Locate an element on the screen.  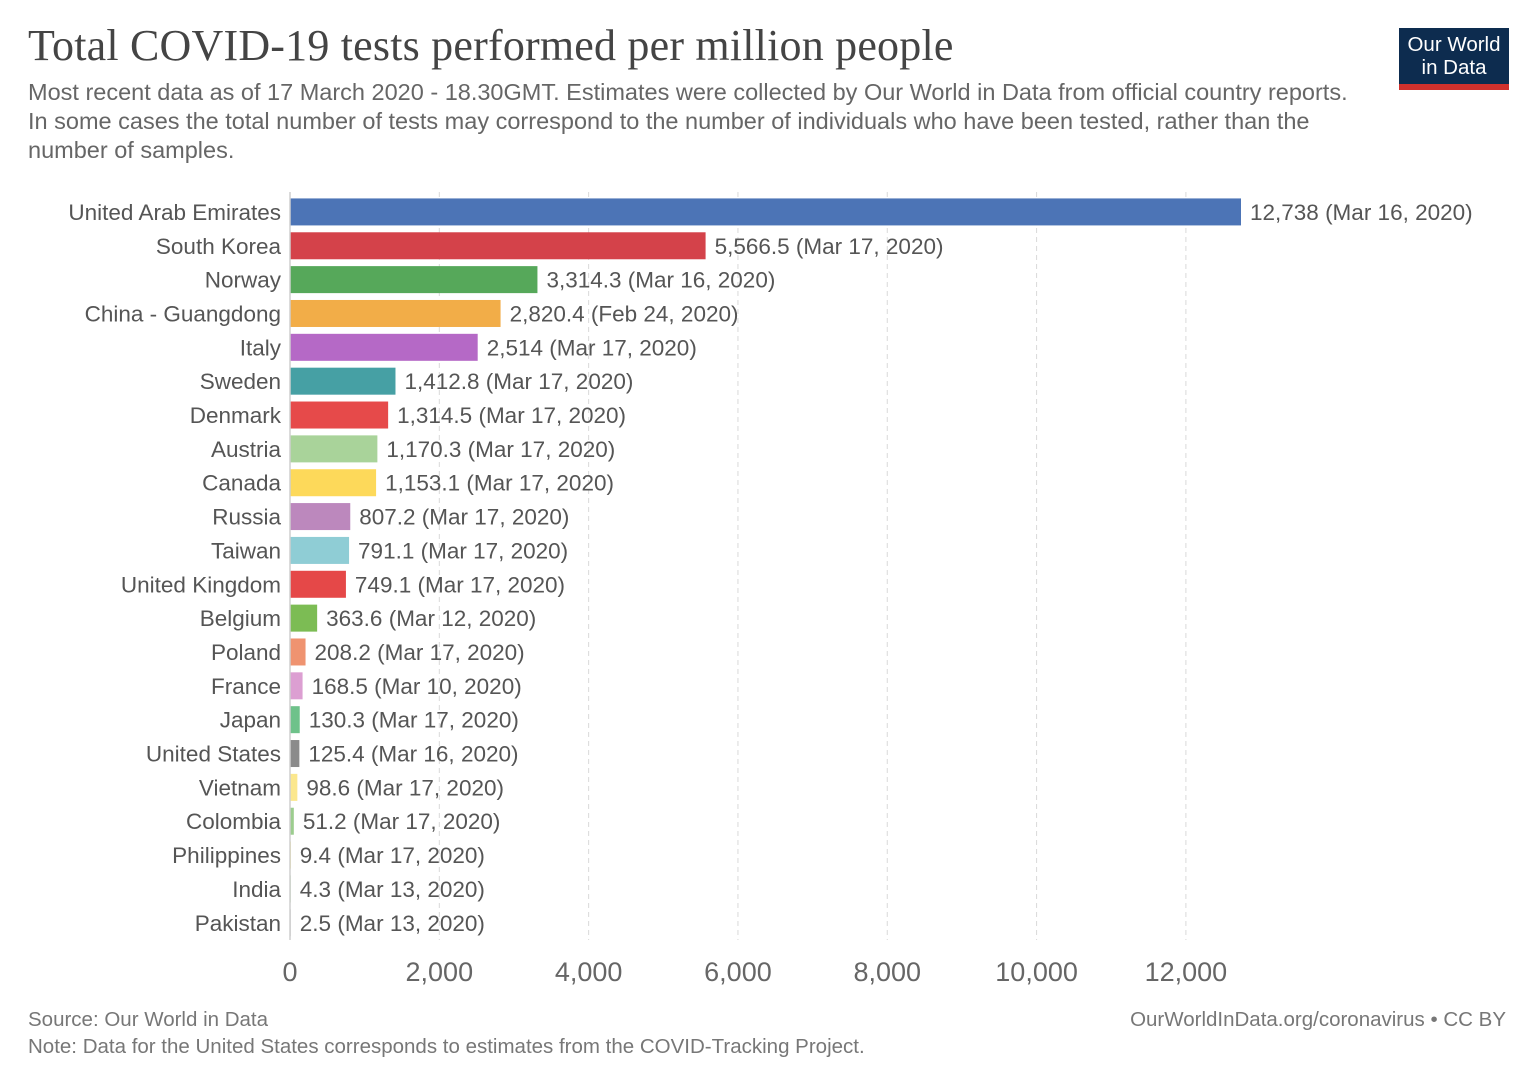
category-label: Poland is located at coordinates (246, 652).